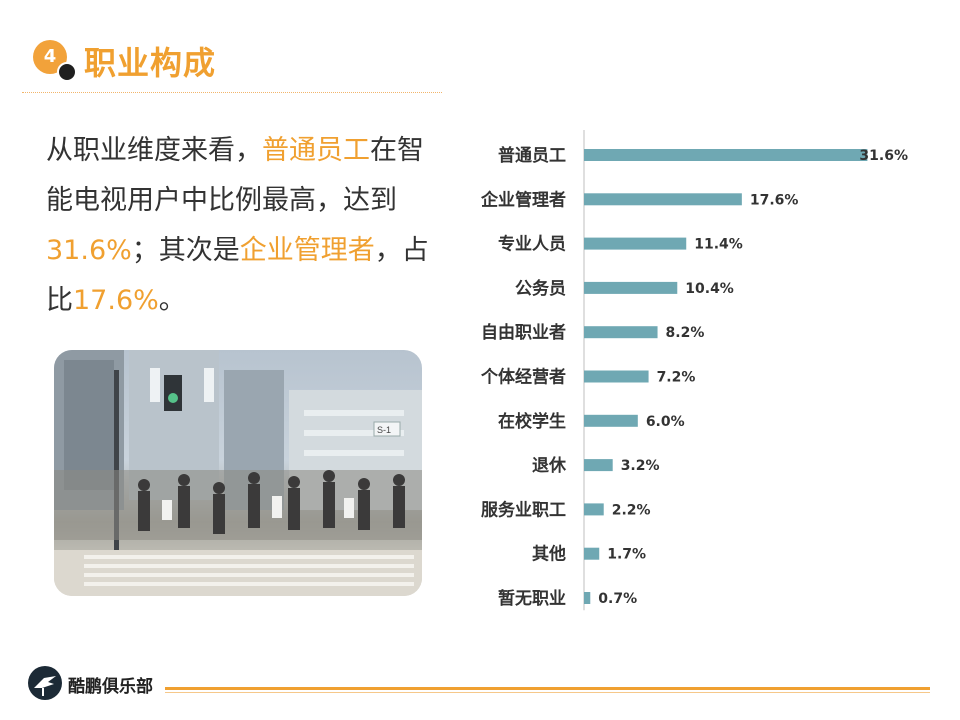  What do you see at coordinates (50, 57) in the screenshot?
I see `section-number-badge: 4` at bounding box center [50, 57].